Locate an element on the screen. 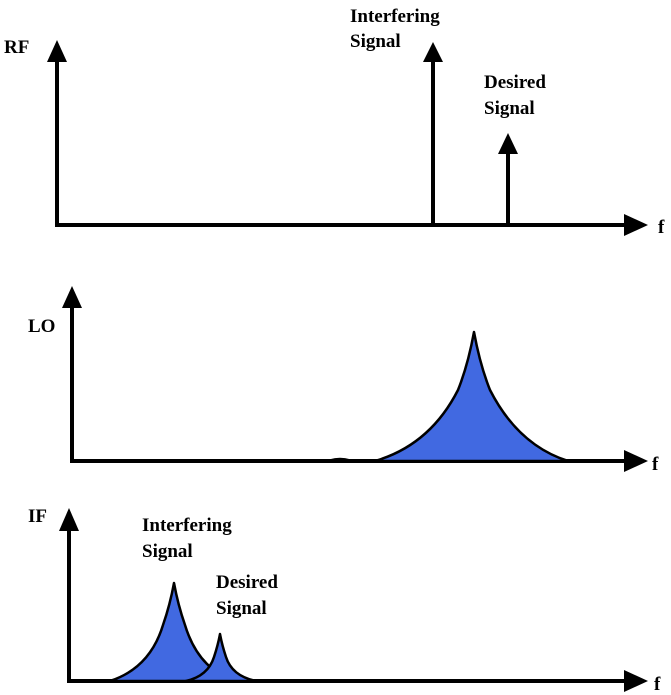 The height and width of the screenshot is (695, 671). if-interfering-label-line1: Interfering is located at coordinates (187, 525).